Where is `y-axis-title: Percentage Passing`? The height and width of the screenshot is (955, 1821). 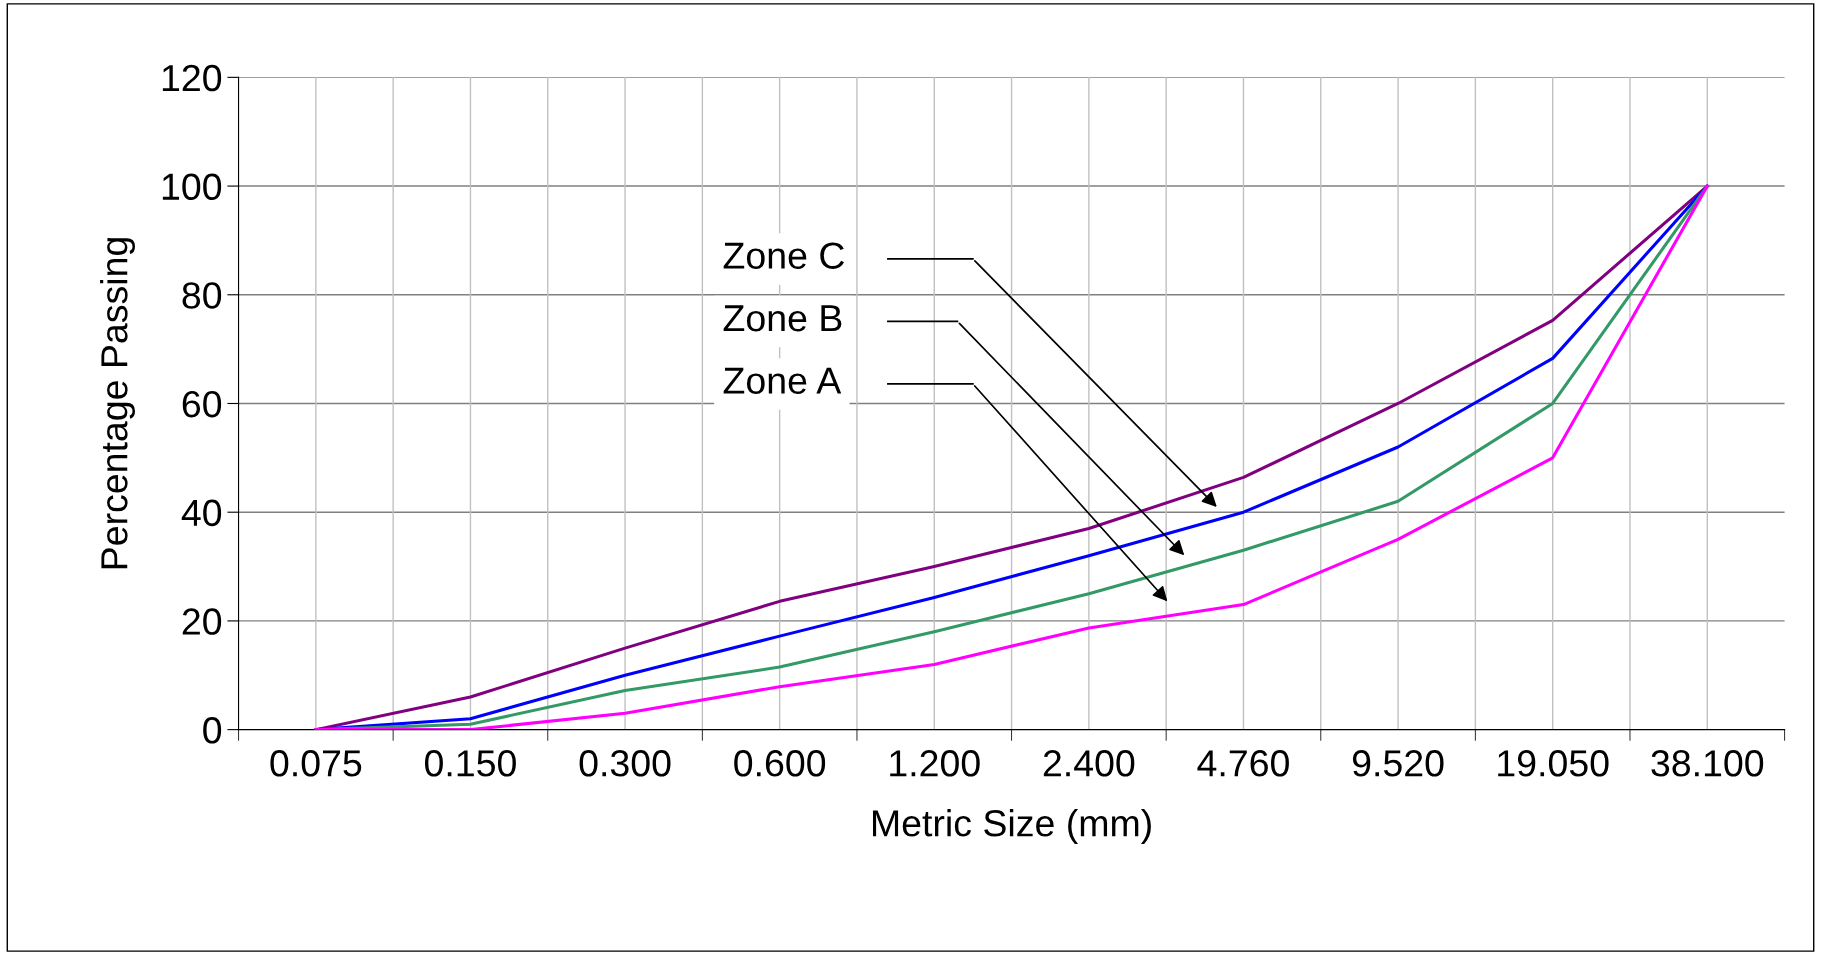
y-axis-title: Percentage Passing is located at coordinates (118, 403).